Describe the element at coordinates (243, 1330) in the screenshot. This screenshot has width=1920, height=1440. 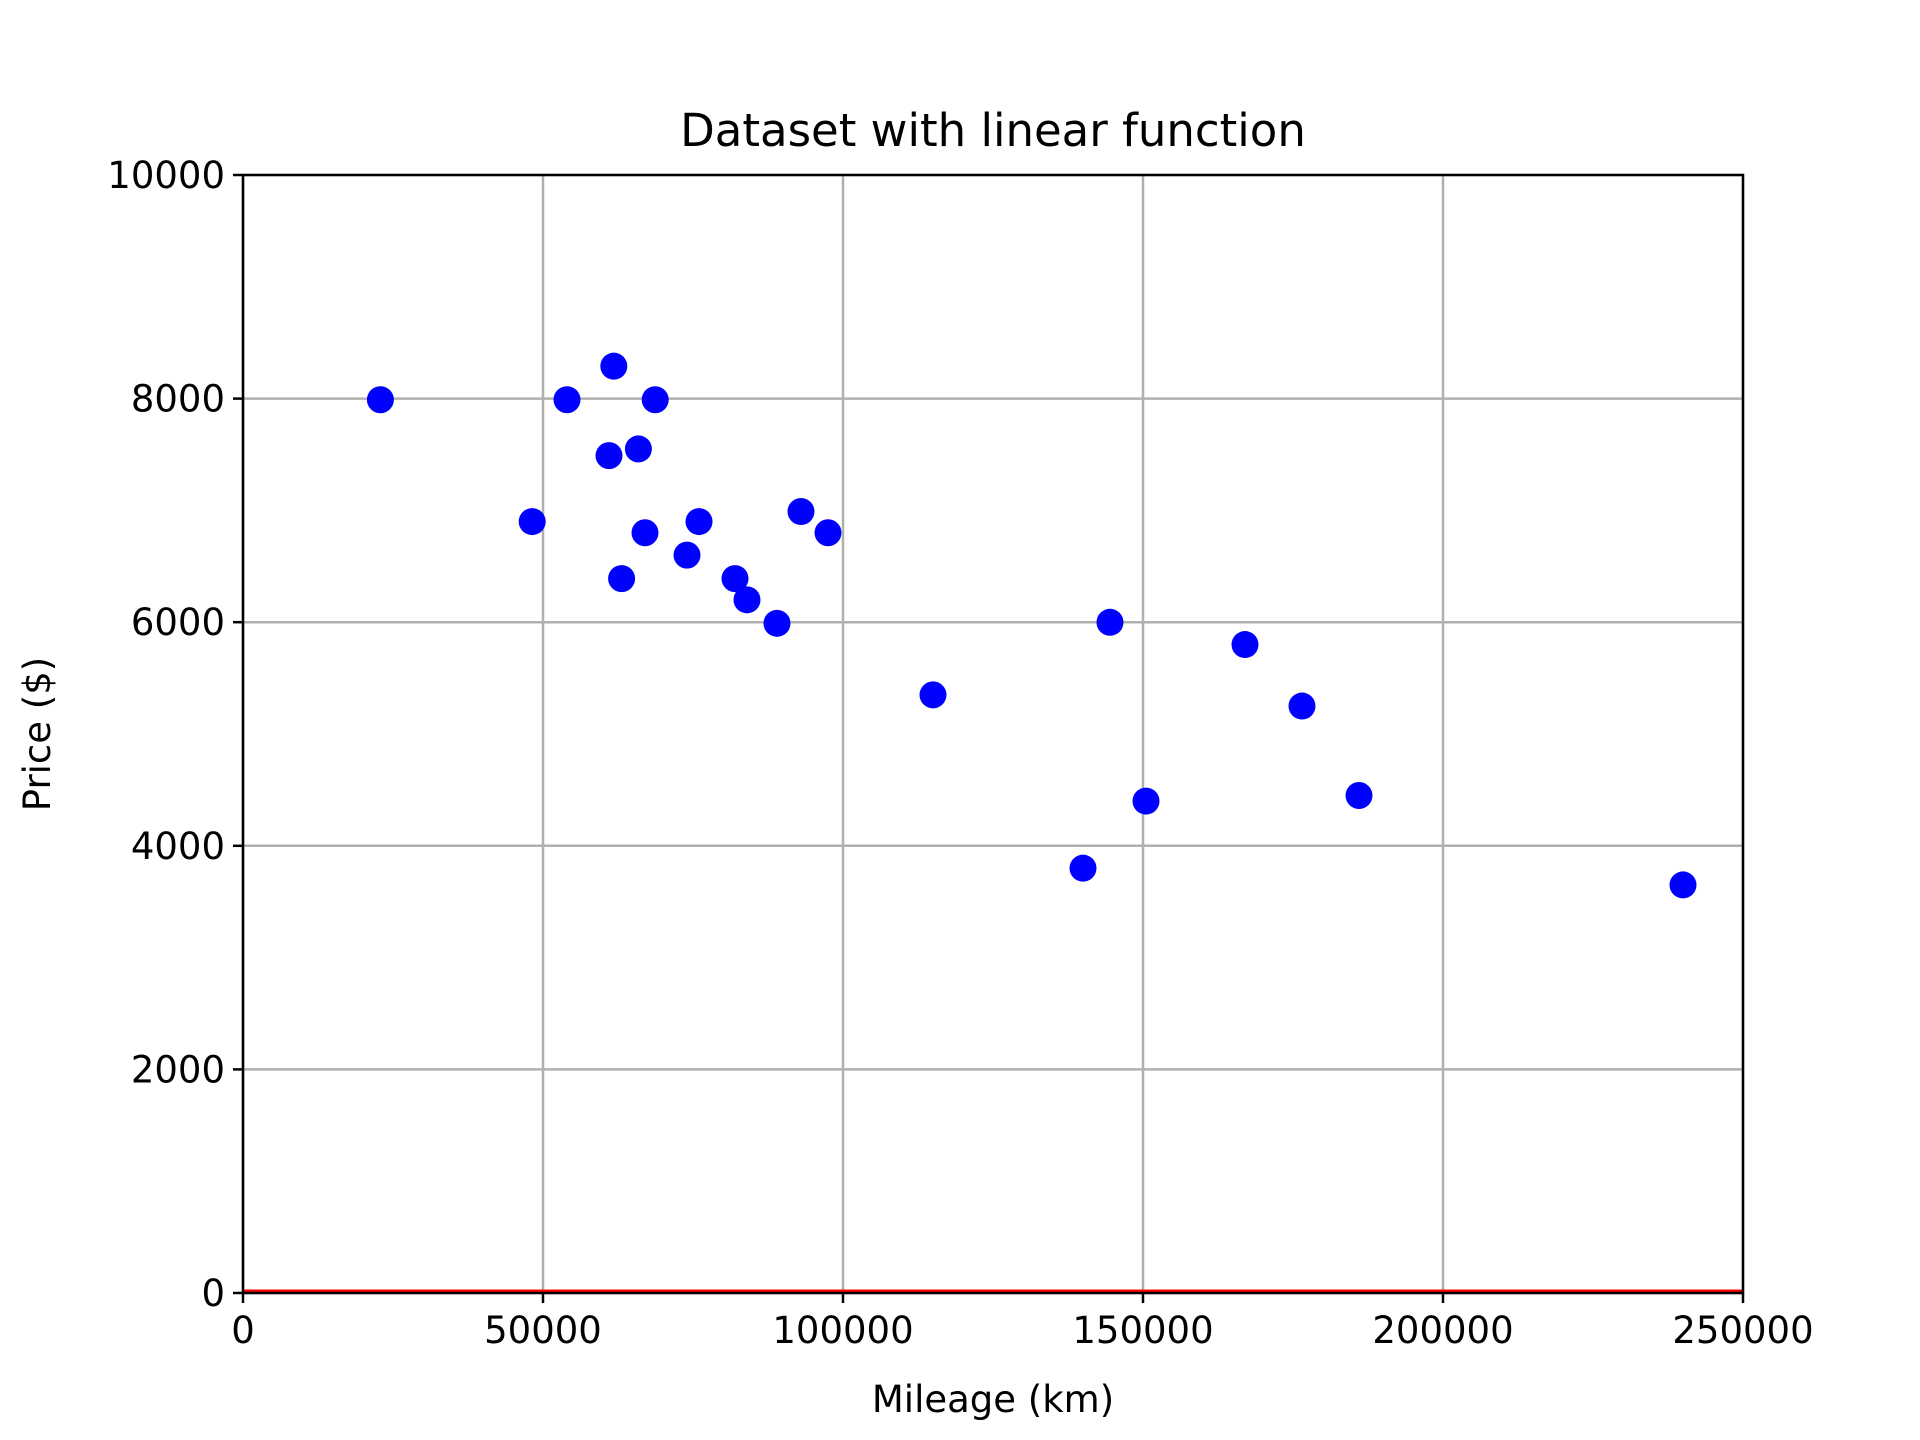
I see `x-tick-label: 0` at that location.